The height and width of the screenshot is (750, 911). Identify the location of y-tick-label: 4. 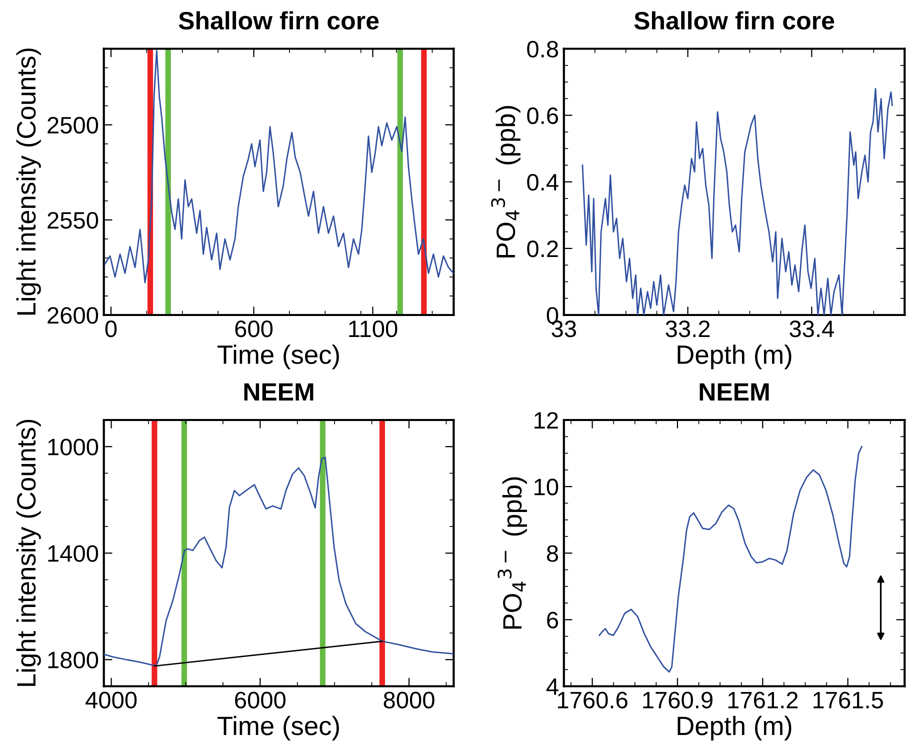
(552, 686).